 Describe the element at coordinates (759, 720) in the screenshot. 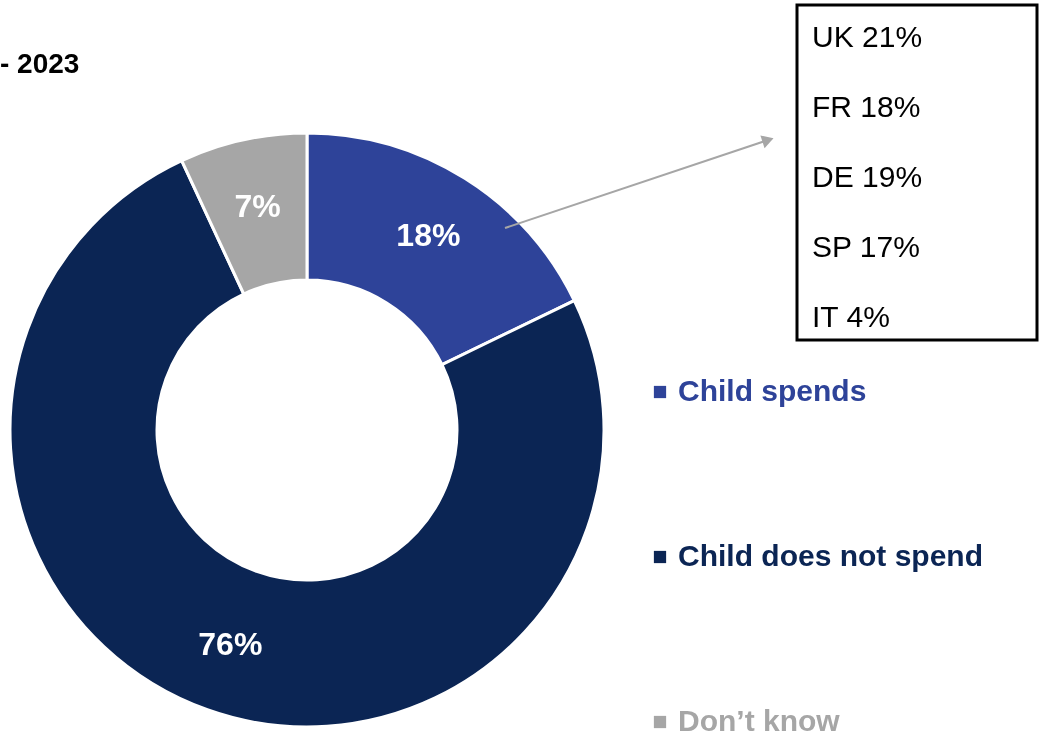

I see `legend-label: Don’t know` at that location.